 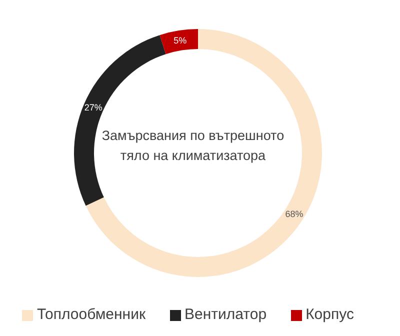 What do you see at coordinates (225, 314) in the screenshot?
I see `legend-label: Вентилатор` at bounding box center [225, 314].